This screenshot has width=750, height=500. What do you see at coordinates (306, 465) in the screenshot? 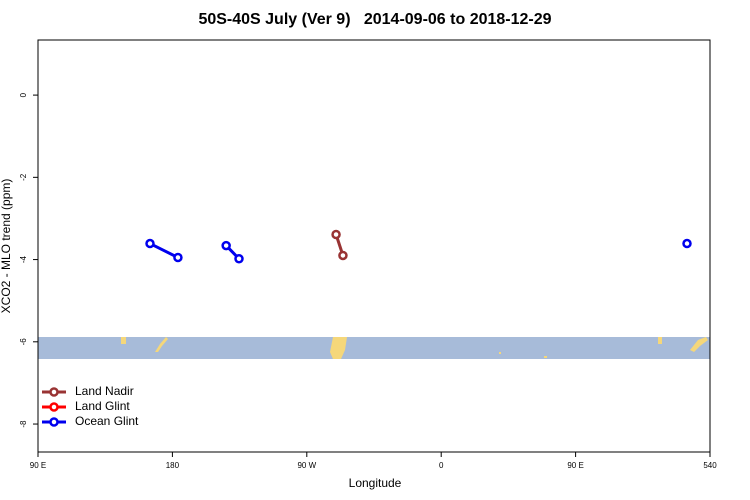
I see `x-tick-label: 90 W` at bounding box center [306, 465].